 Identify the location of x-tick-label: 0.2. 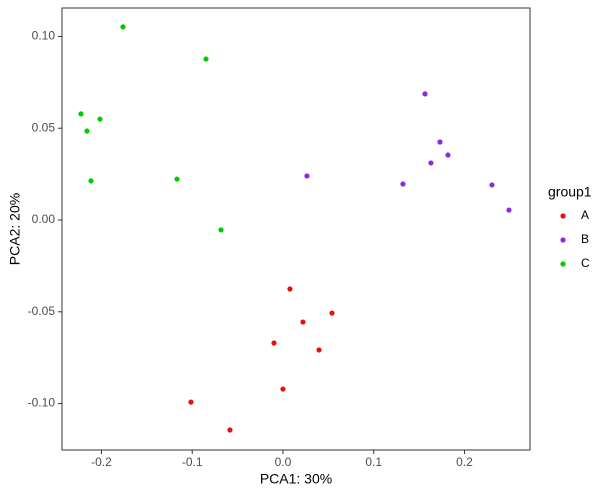
(464, 462).